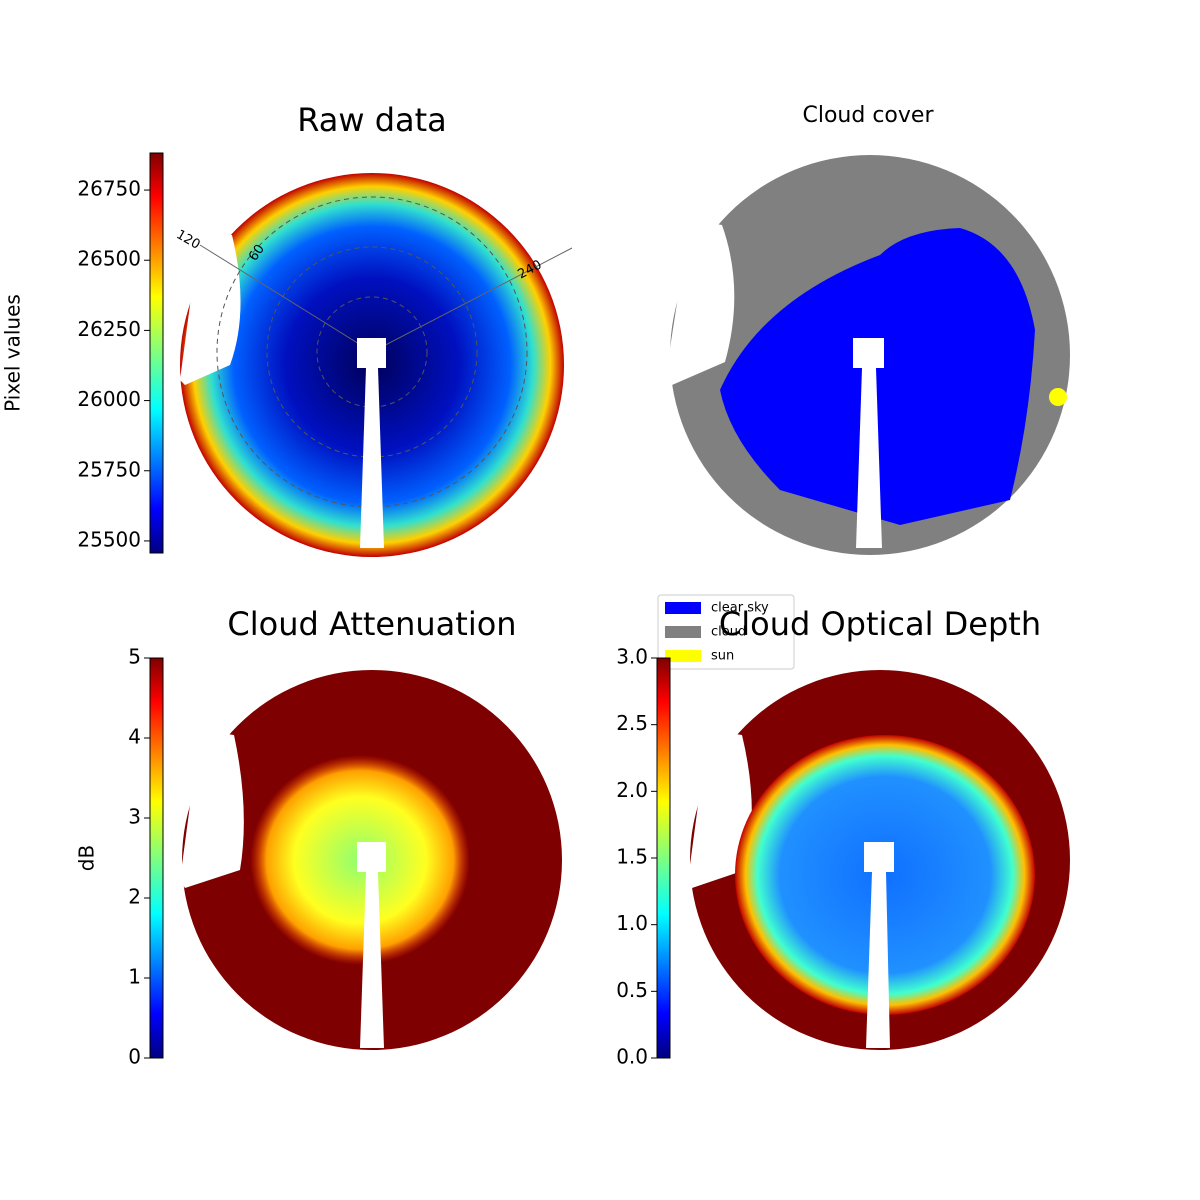  I want to click on legend-label: cloud, so click(728, 632).